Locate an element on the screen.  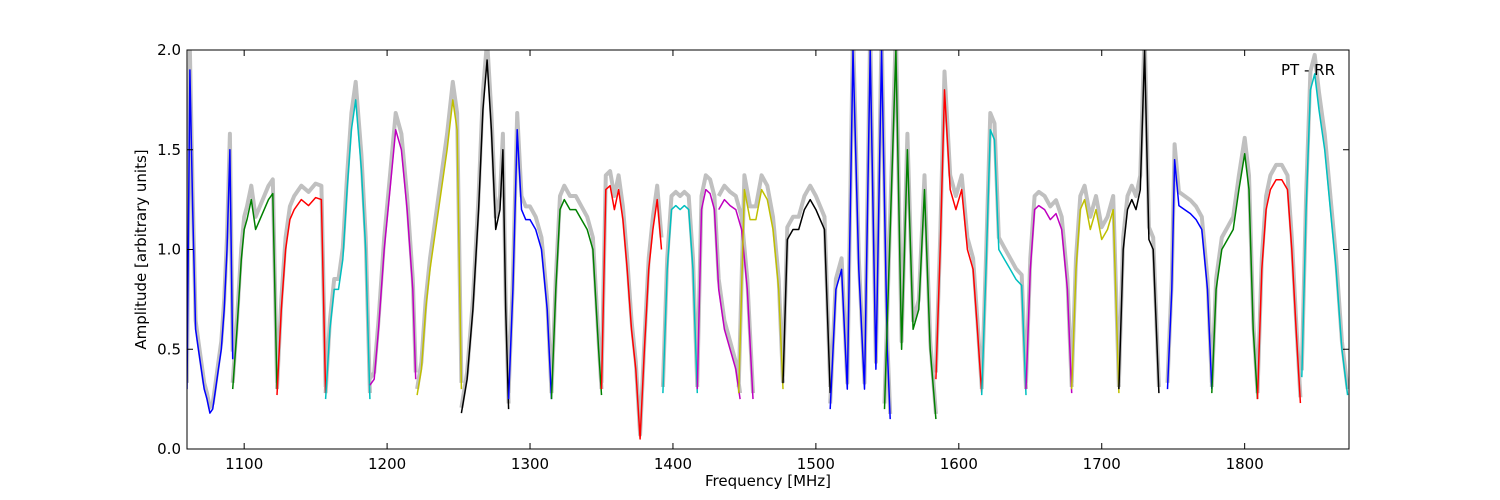
y-tick-label: 2.0 is located at coordinates (169, 50).